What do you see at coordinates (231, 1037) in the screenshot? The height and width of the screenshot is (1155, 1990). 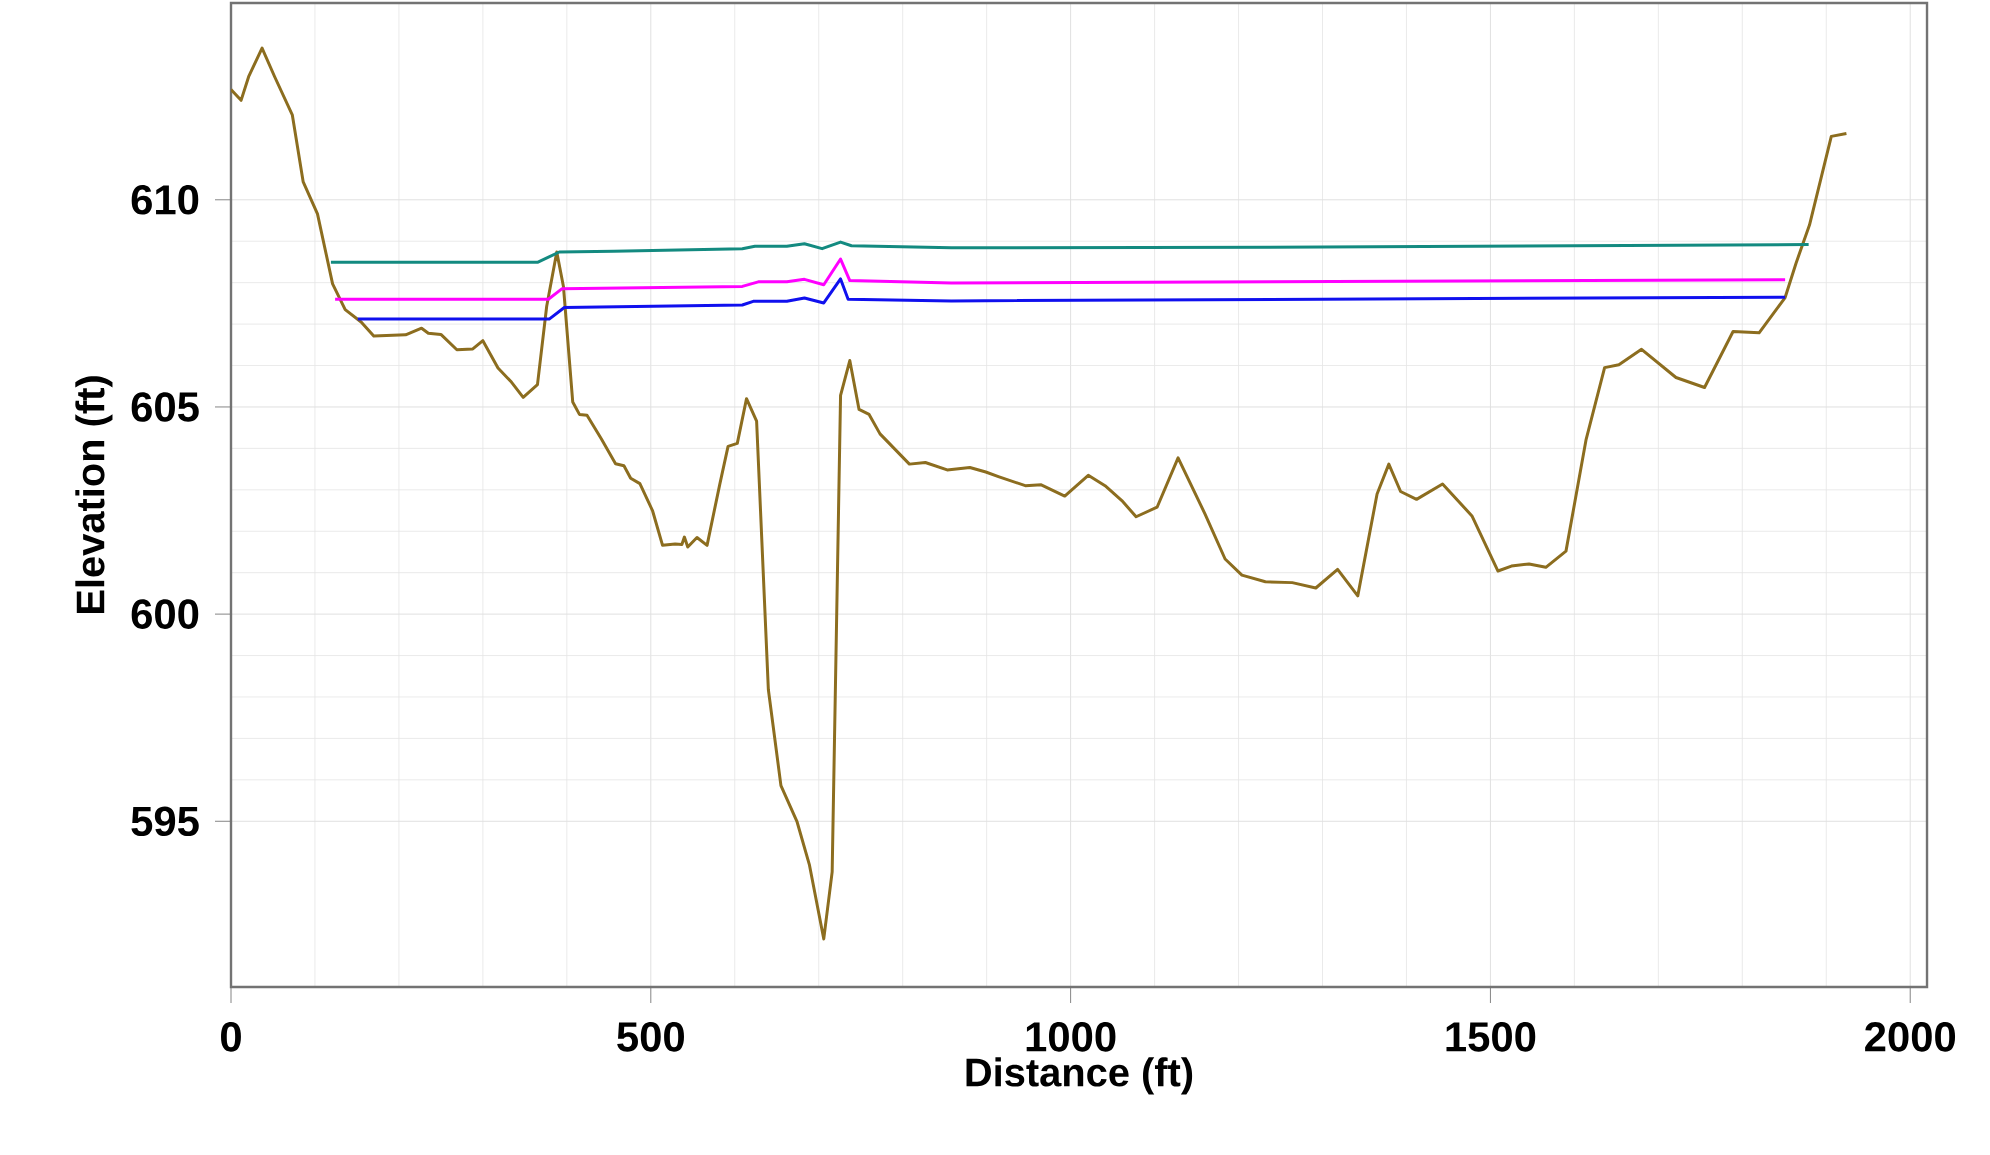 I see `x-tick-label: 0` at bounding box center [231, 1037].